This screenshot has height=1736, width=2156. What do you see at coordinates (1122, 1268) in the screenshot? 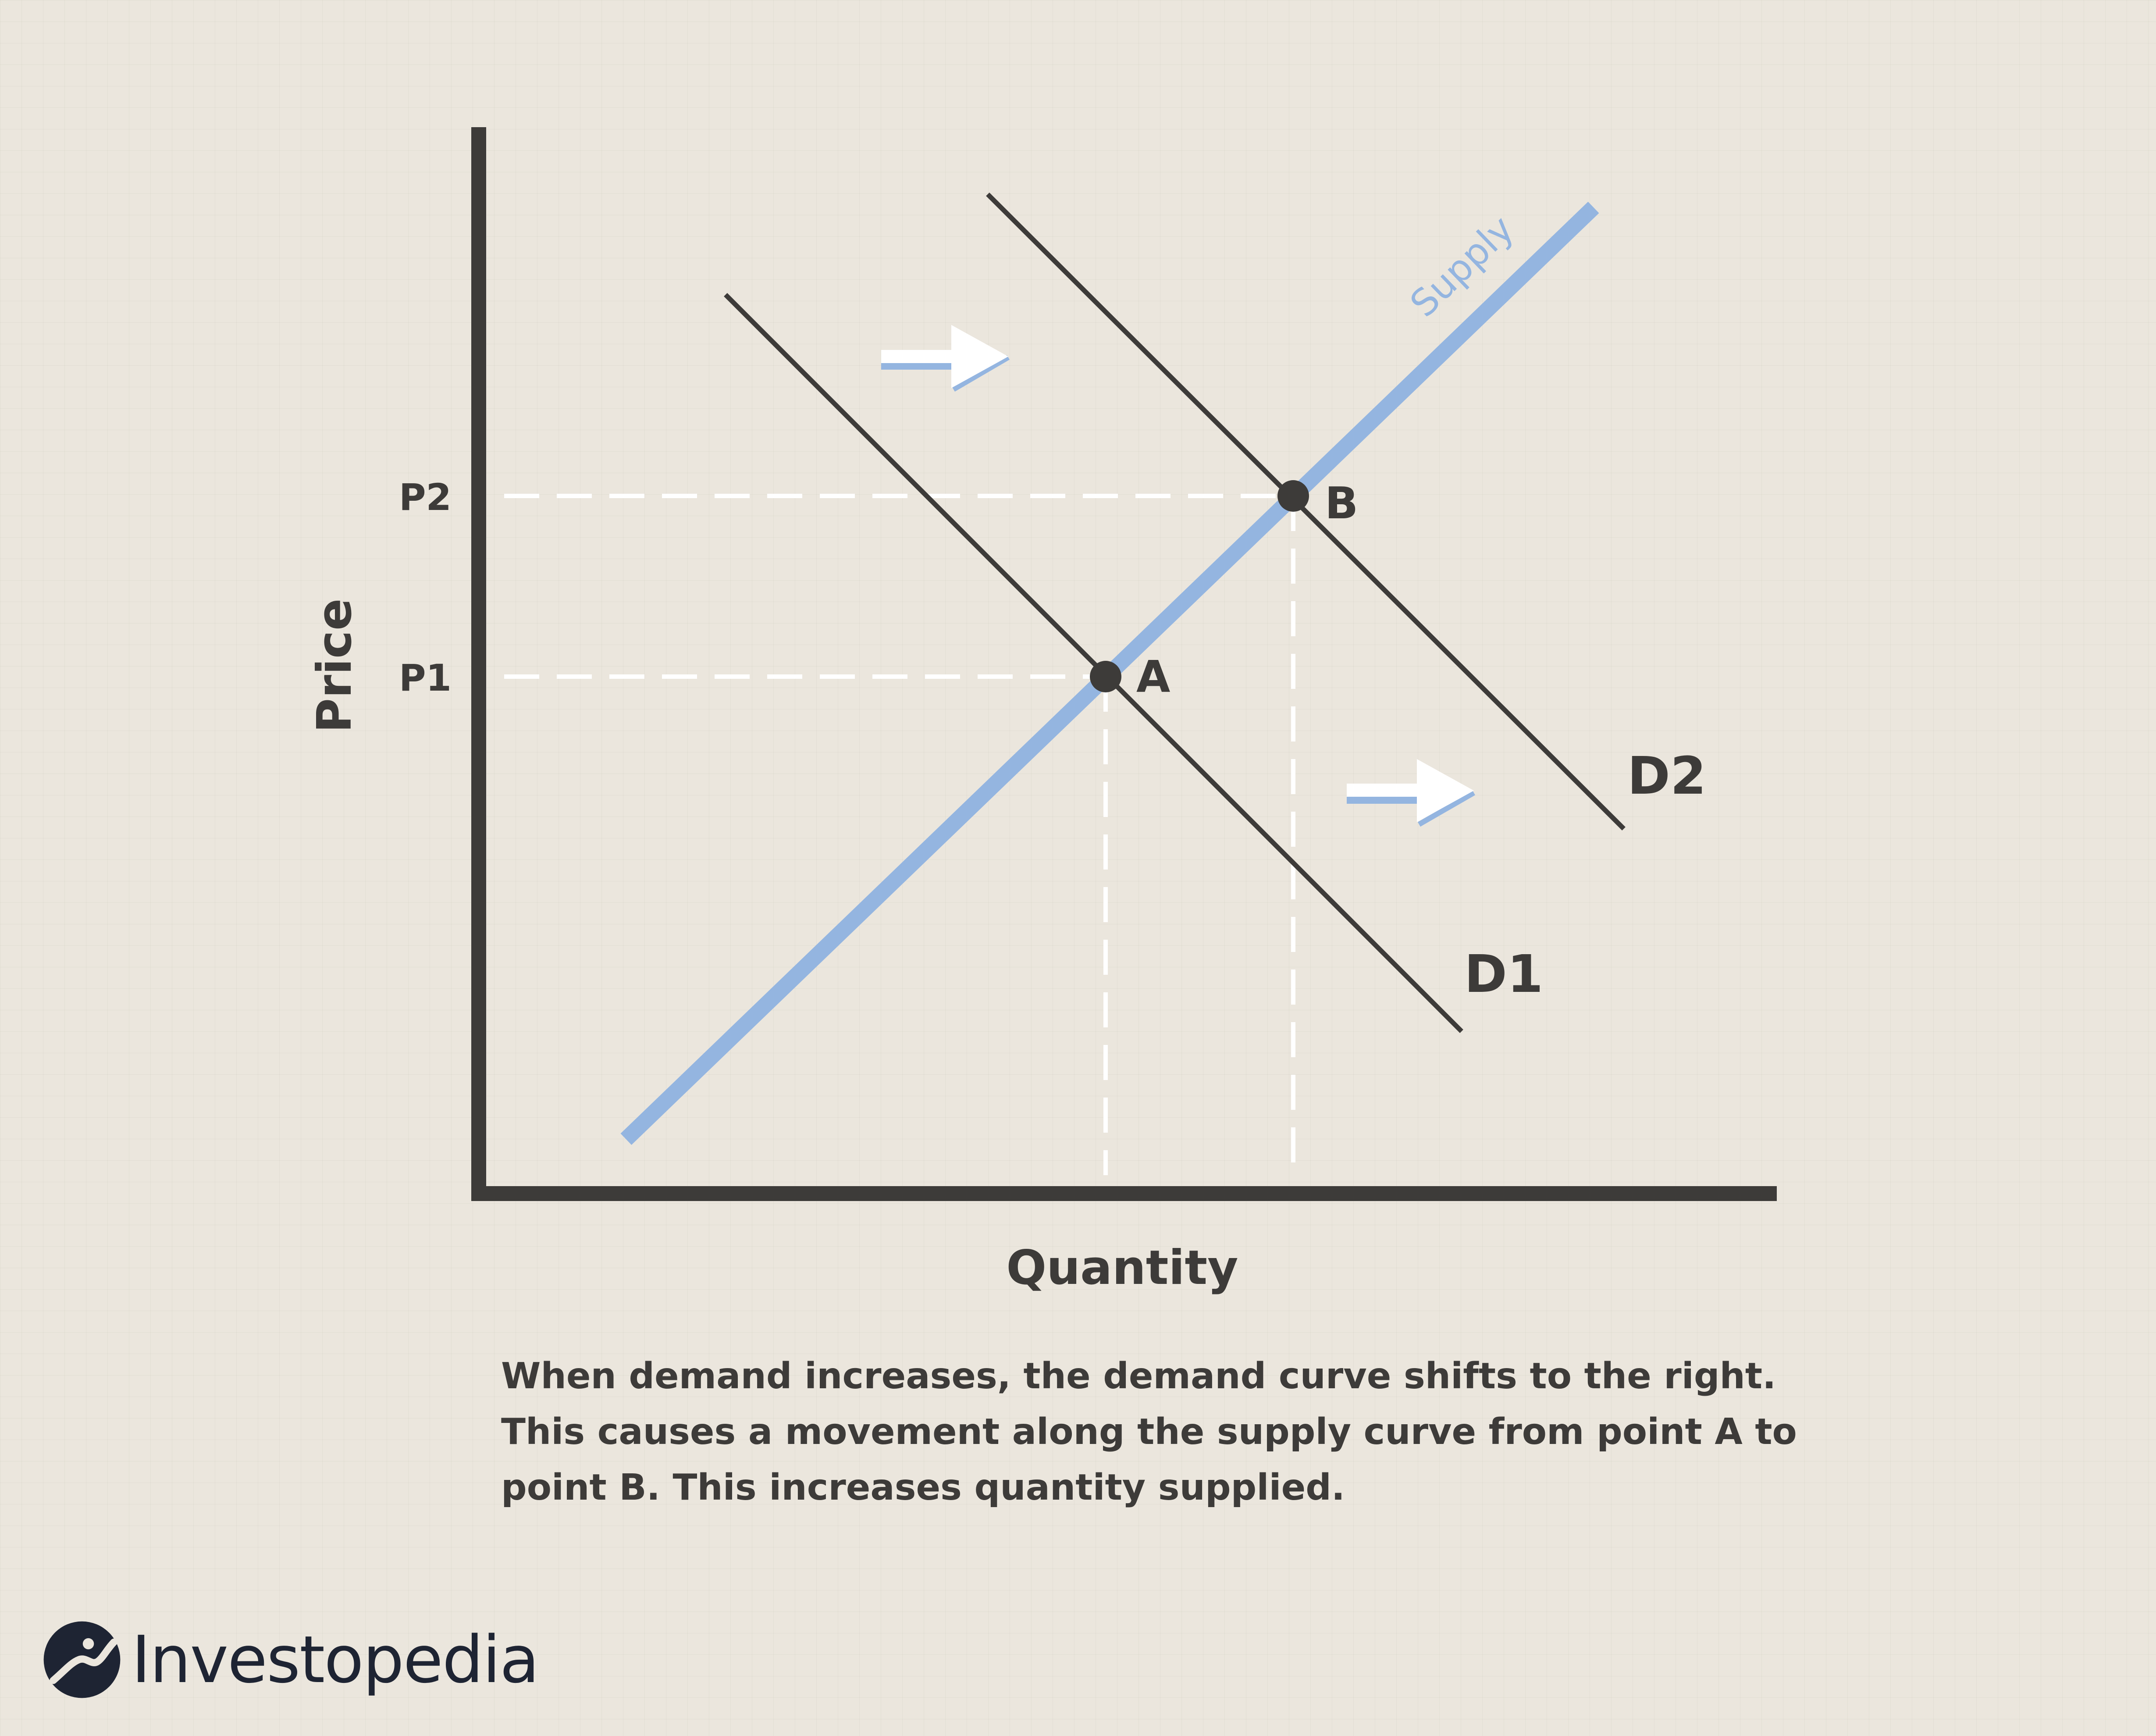
I see `x-axis-label: Quantity` at bounding box center [1122, 1268].